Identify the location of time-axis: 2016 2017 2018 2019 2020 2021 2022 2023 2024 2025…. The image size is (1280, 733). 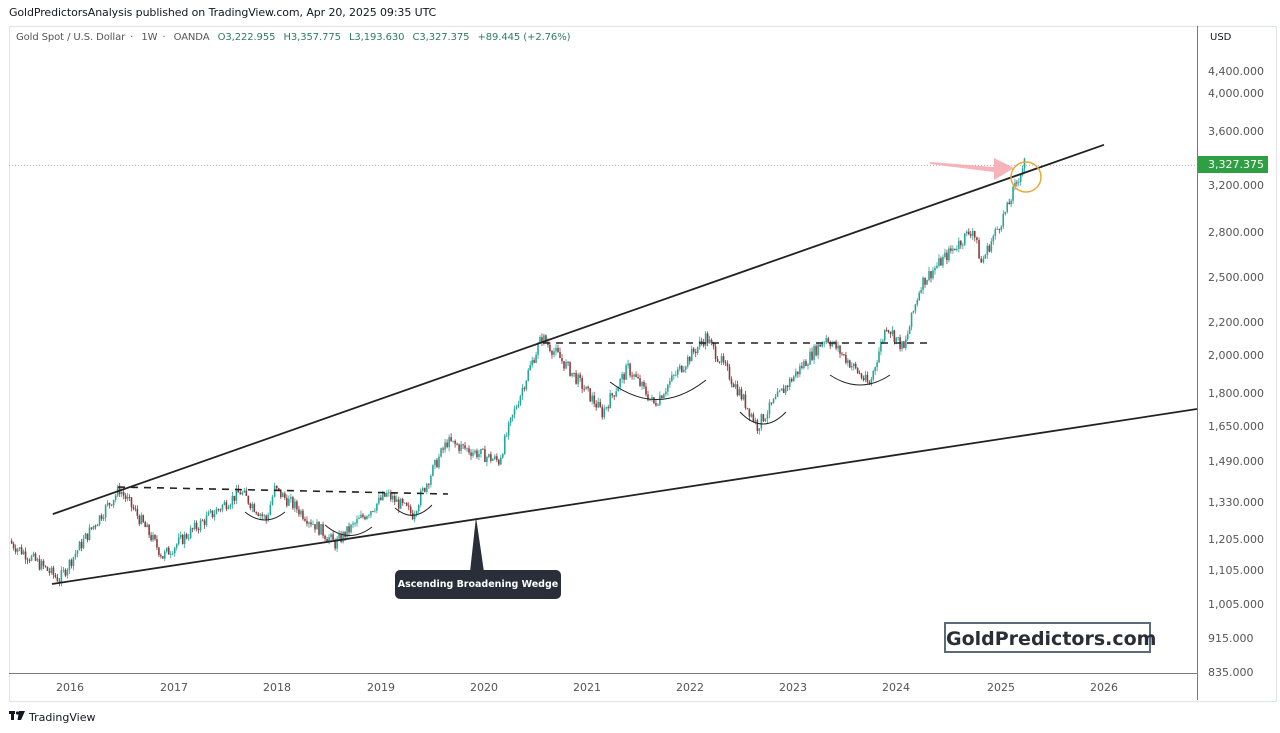
(603, 687).